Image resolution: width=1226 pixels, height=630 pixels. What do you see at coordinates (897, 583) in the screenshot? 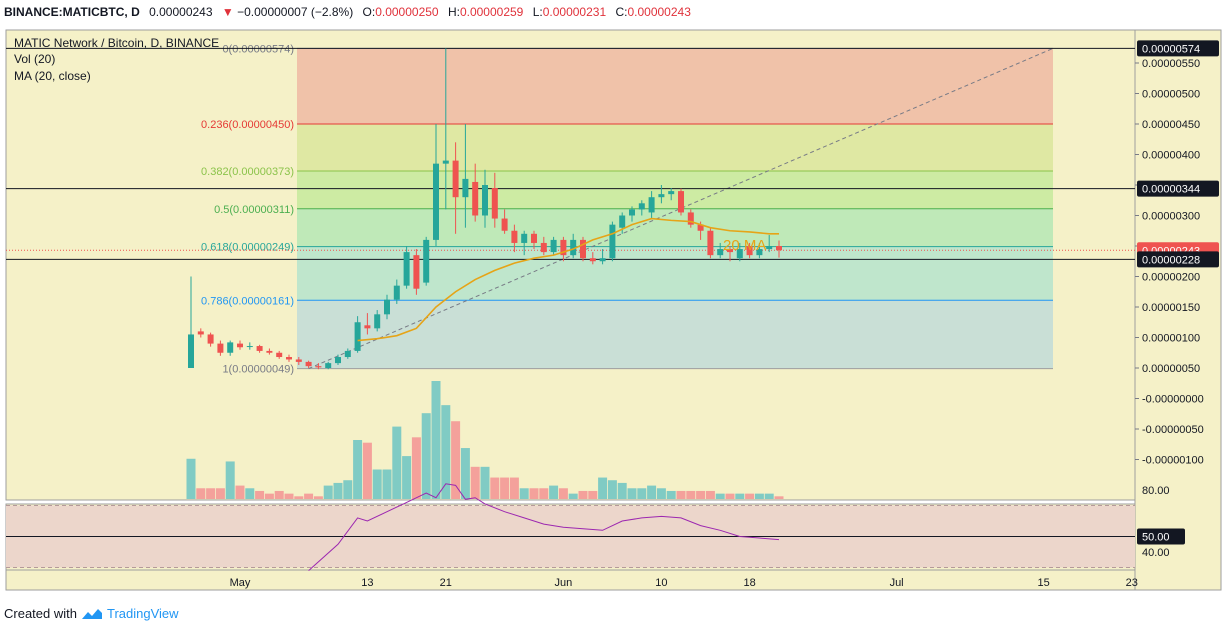
I see `x-tick-label: Jul` at bounding box center [897, 583].